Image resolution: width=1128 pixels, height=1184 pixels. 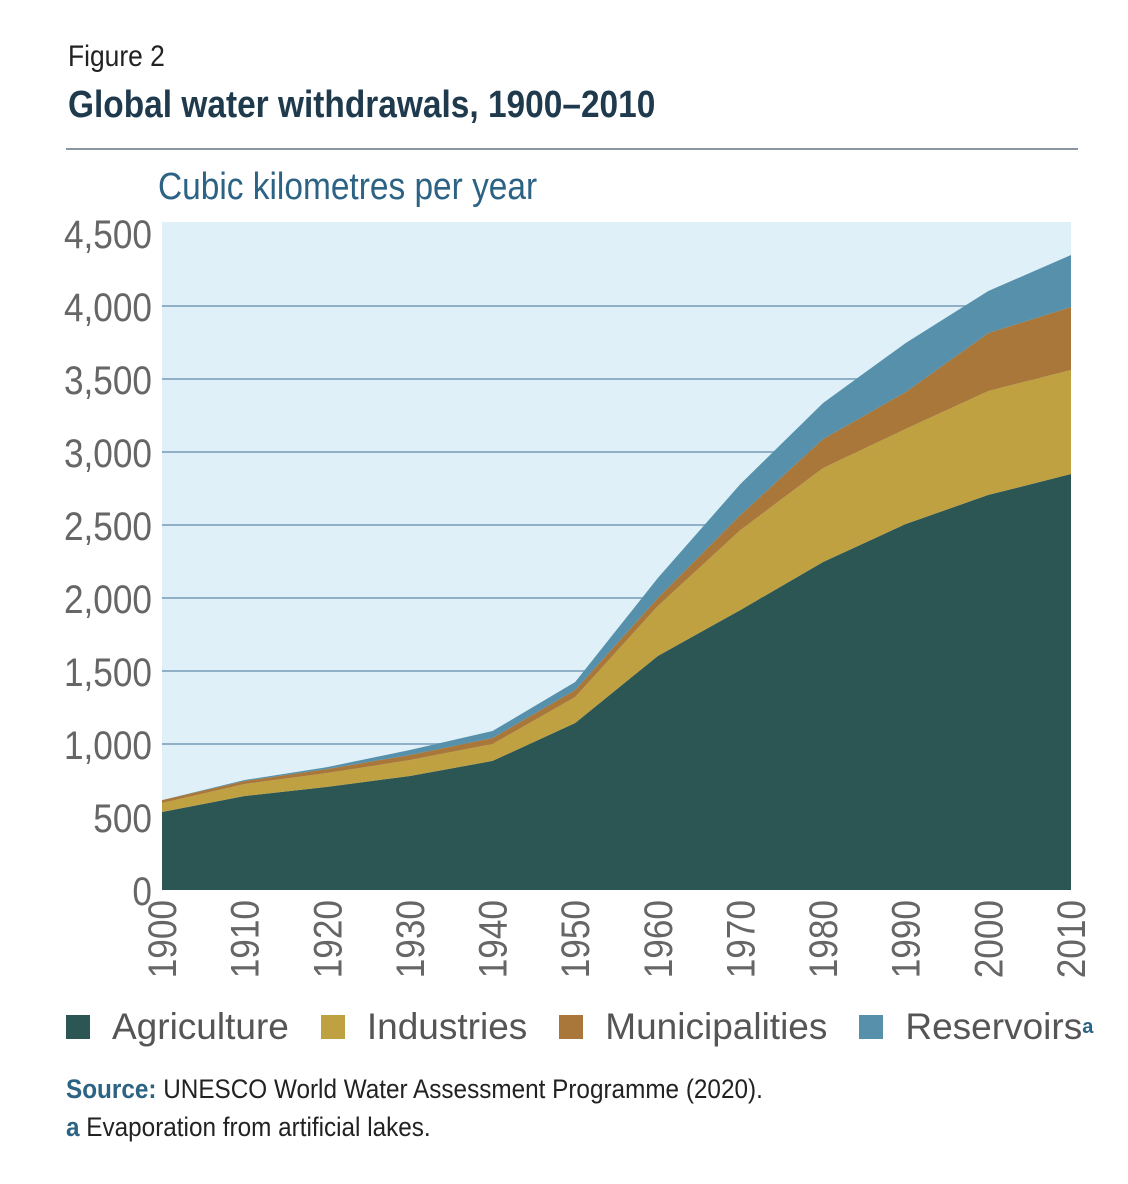 What do you see at coordinates (108, 380) in the screenshot?
I see `y-tick-label: 3,500` at bounding box center [108, 380].